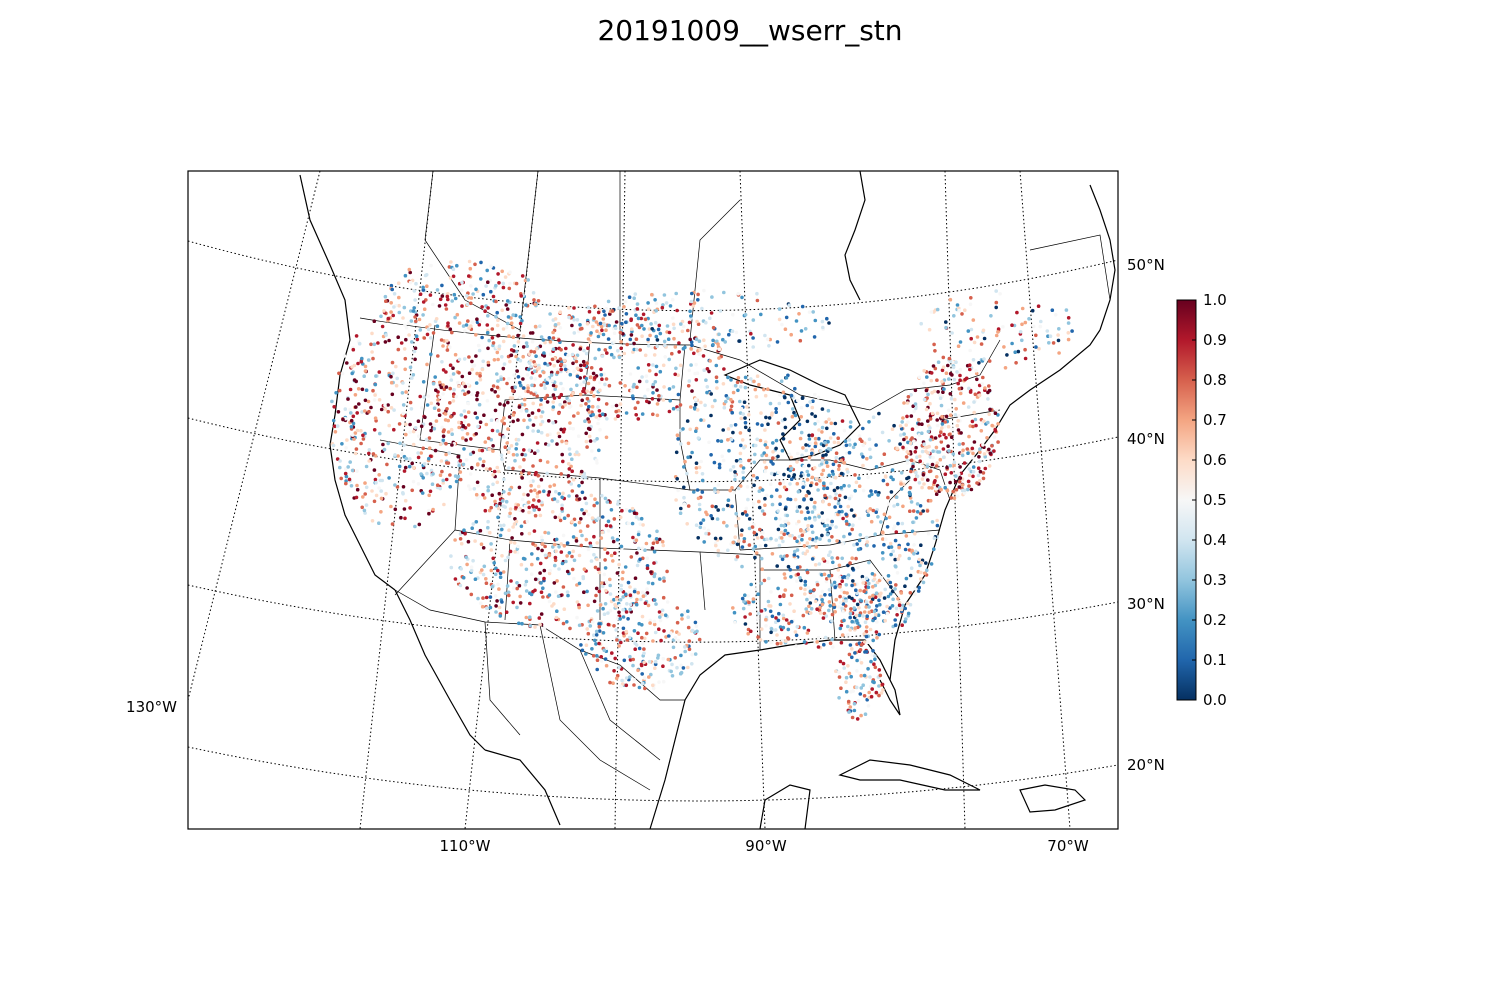 This screenshot has width=1500, height=1000. What do you see at coordinates (1146, 604) in the screenshot?
I see `lat-label-30n: 30°N` at bounding box center [1146, 604].